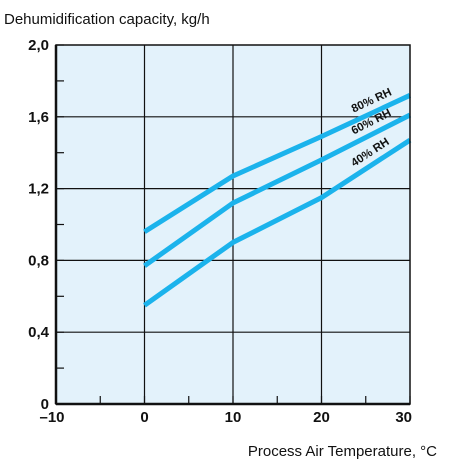 This screenshot has height=463, width=452. I want to click on y-tick-label: 1,2, so click(38, 189).